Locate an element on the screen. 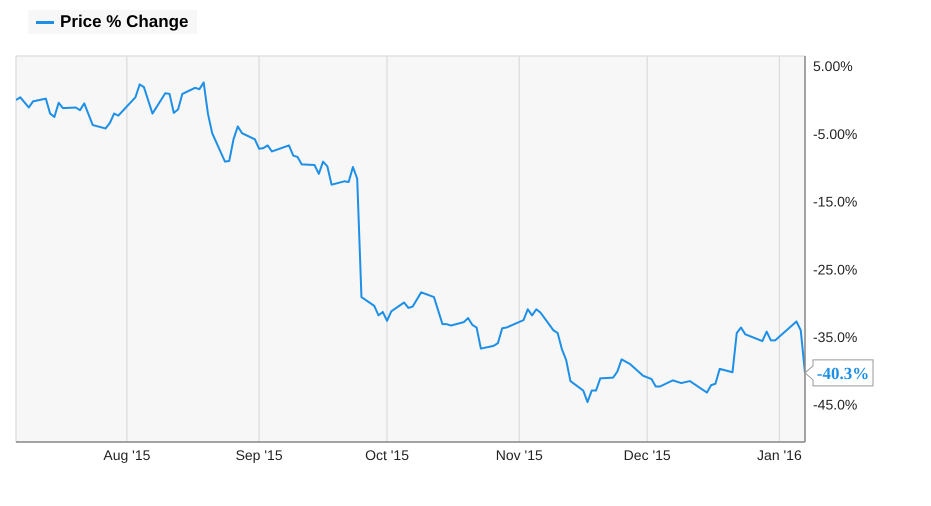 This screenshot has height=506, width=931. x-tick-label: Nov '15 is located at coordinates (519, 454).